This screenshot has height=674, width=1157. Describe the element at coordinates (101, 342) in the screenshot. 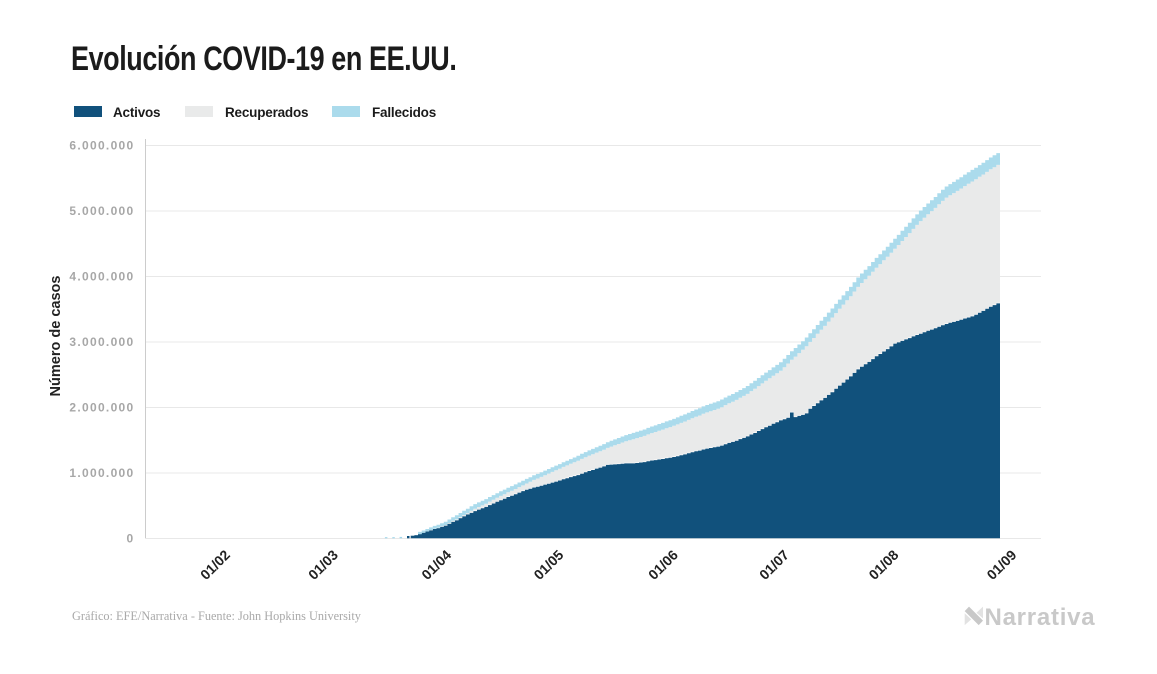

I see `svg-text: 3.000.000` at that location.